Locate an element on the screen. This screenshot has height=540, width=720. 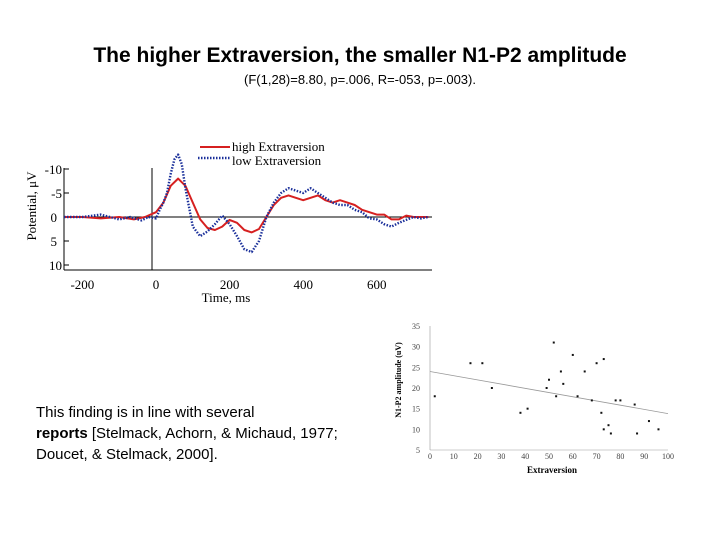
legend-low-label: low Extraversion is located at coordinates (277, 160).